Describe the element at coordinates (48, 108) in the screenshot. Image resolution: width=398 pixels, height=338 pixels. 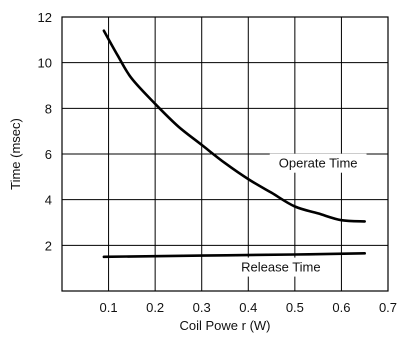
I see `y-tick-label: 8` at that location.